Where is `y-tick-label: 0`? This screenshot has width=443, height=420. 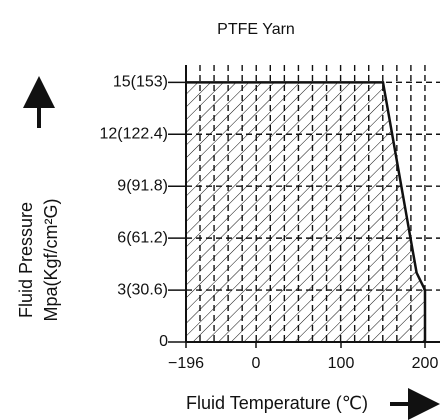
y-tick-label: 0 is located at coordinates (163, 341).